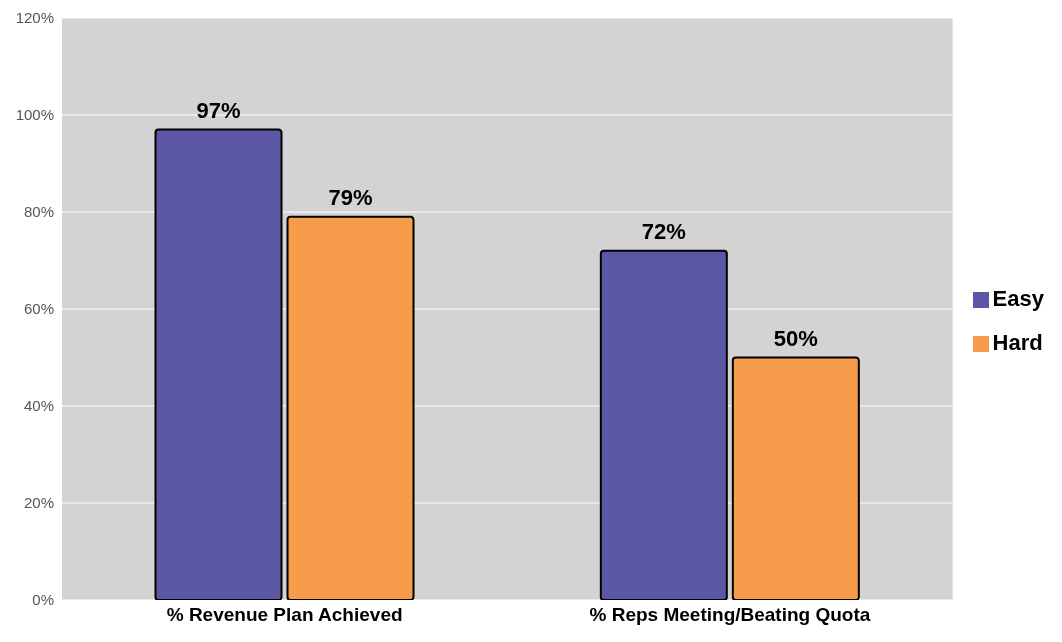 This screenshot has width=1062, height=642. What do you see at coordinates (795, 338) in the screenshot?
I see `data-label: 50%` at bounding box center [795, 338].